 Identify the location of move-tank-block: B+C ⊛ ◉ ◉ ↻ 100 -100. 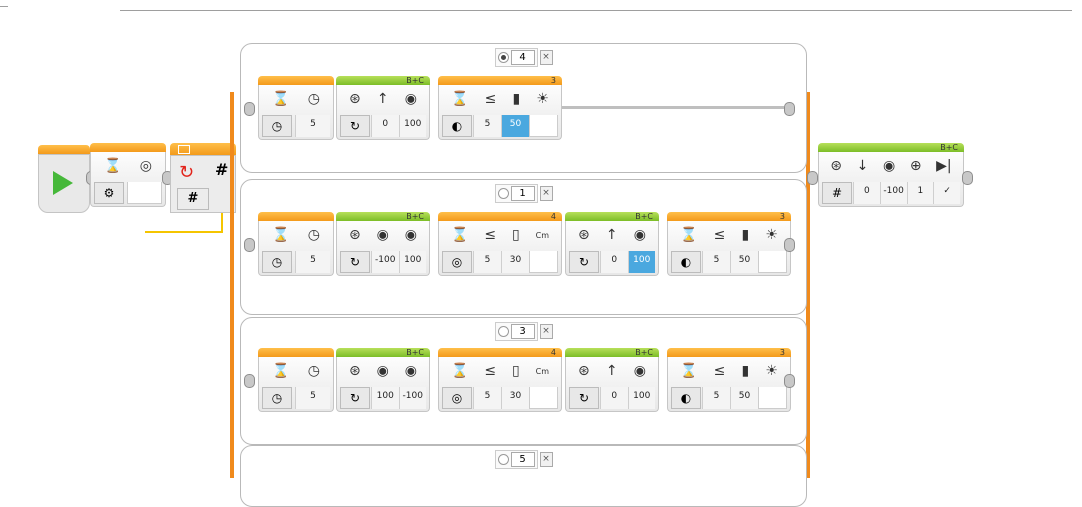
(383, 380).